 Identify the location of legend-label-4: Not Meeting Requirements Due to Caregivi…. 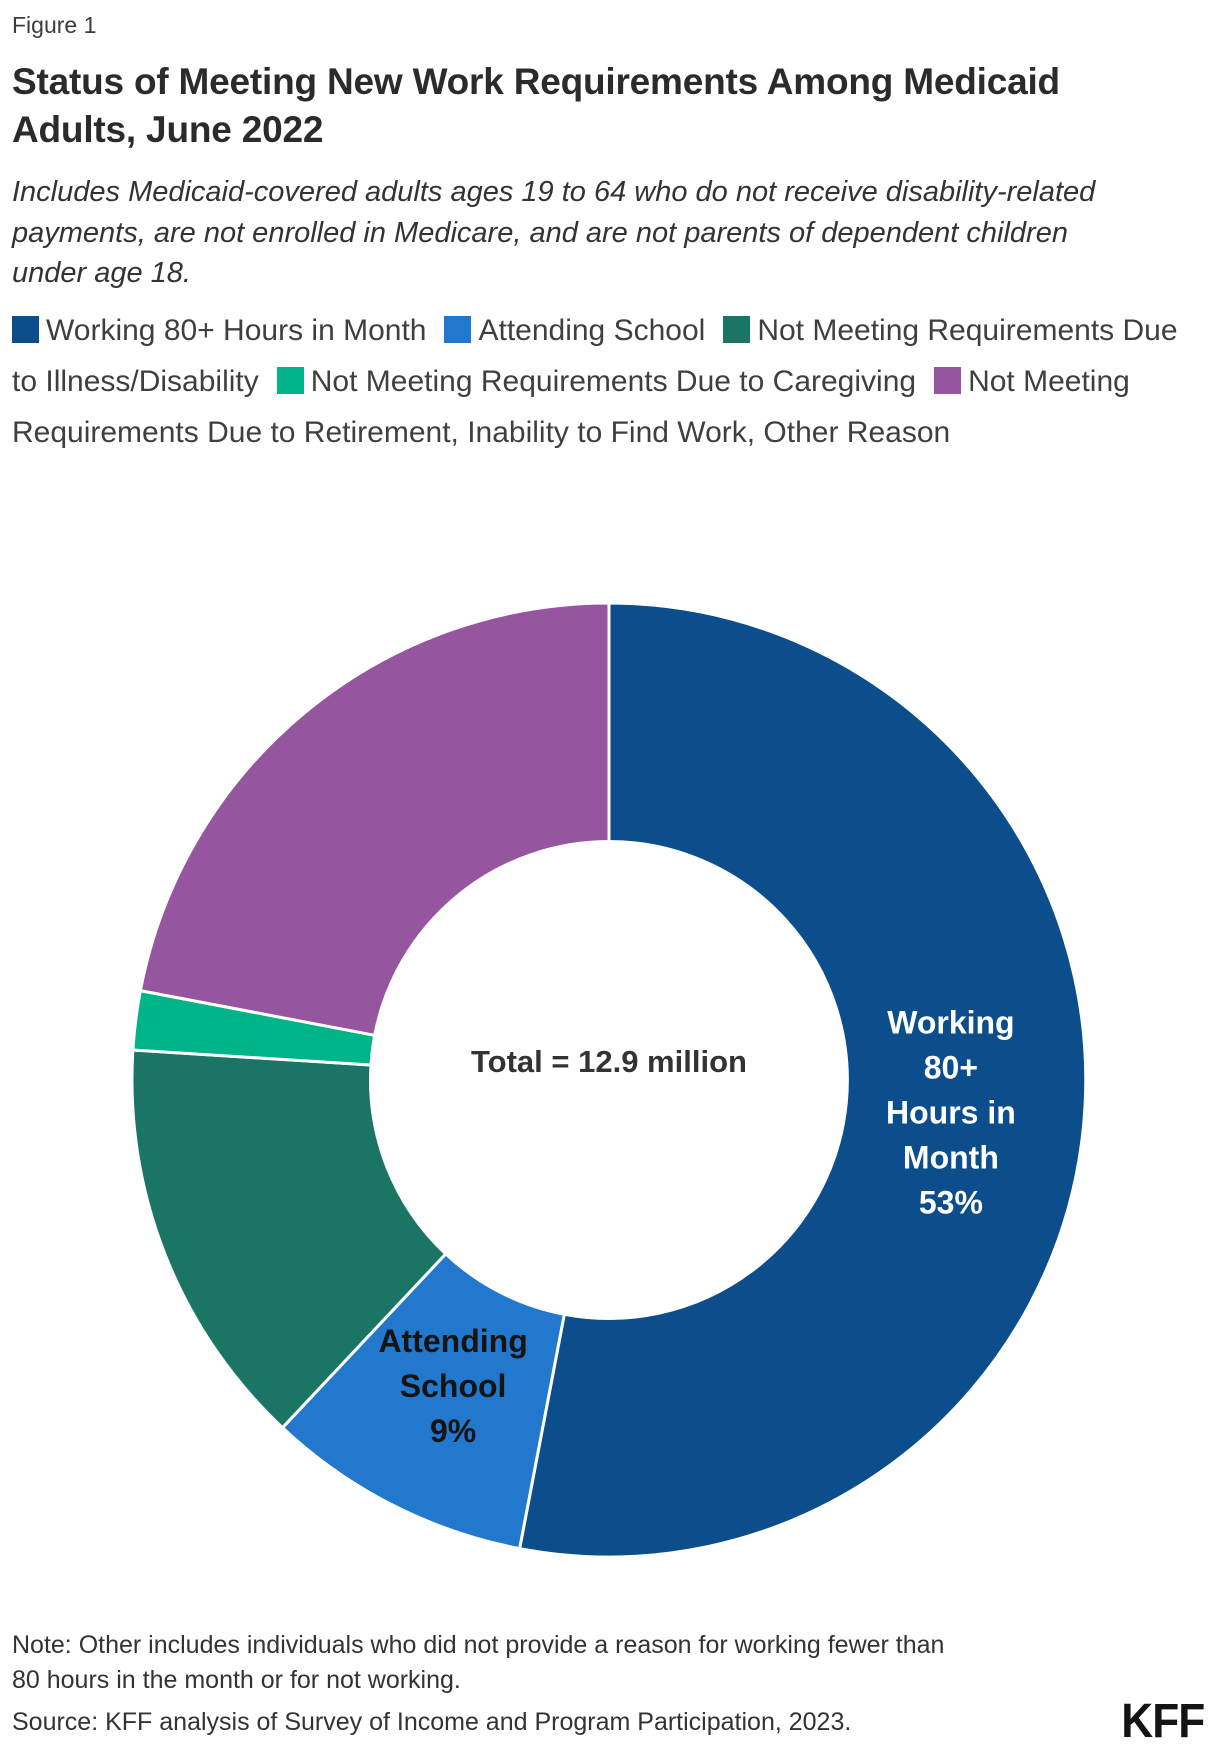
(613, 381).